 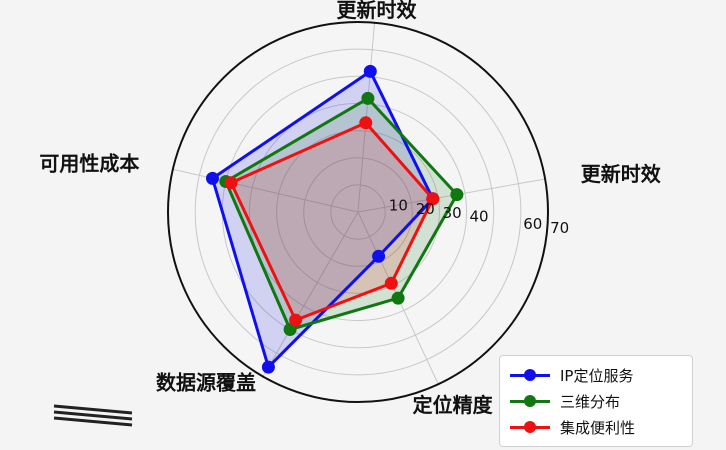 I want to click on axis-label-5: 数据源覆盖, so click(x=206, y=383).